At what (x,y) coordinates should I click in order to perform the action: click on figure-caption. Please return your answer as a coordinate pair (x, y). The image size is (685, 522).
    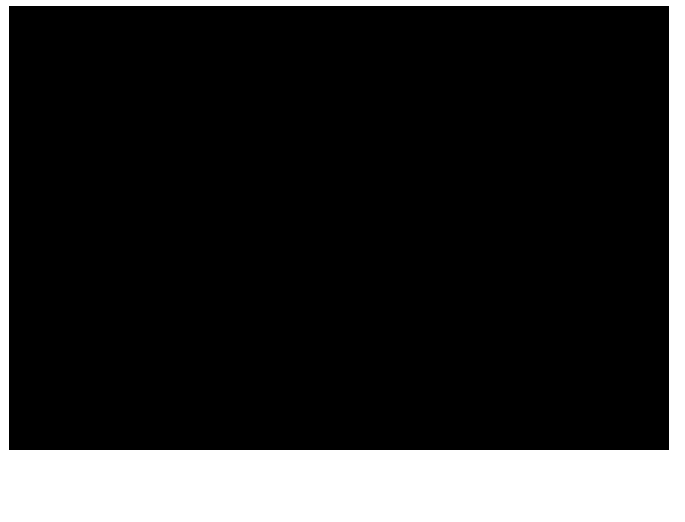
    Looking at the image, I should click on (342, 481).